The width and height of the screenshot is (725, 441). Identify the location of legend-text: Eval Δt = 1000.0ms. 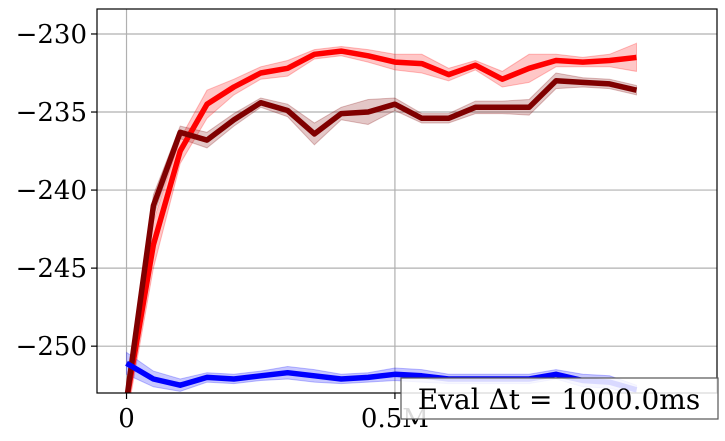
(559, 399).